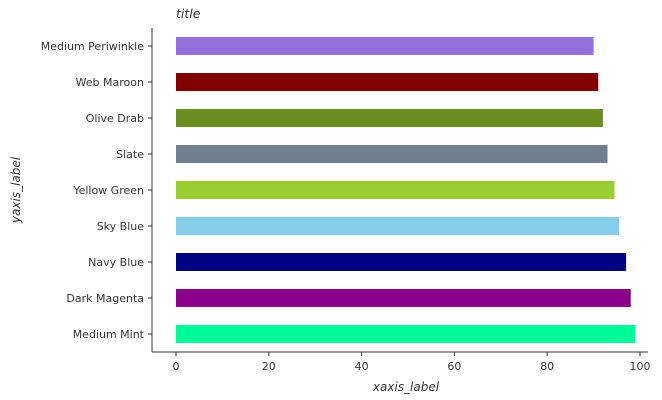  I want to click on x-tick-label: 80, so click(547, 366).